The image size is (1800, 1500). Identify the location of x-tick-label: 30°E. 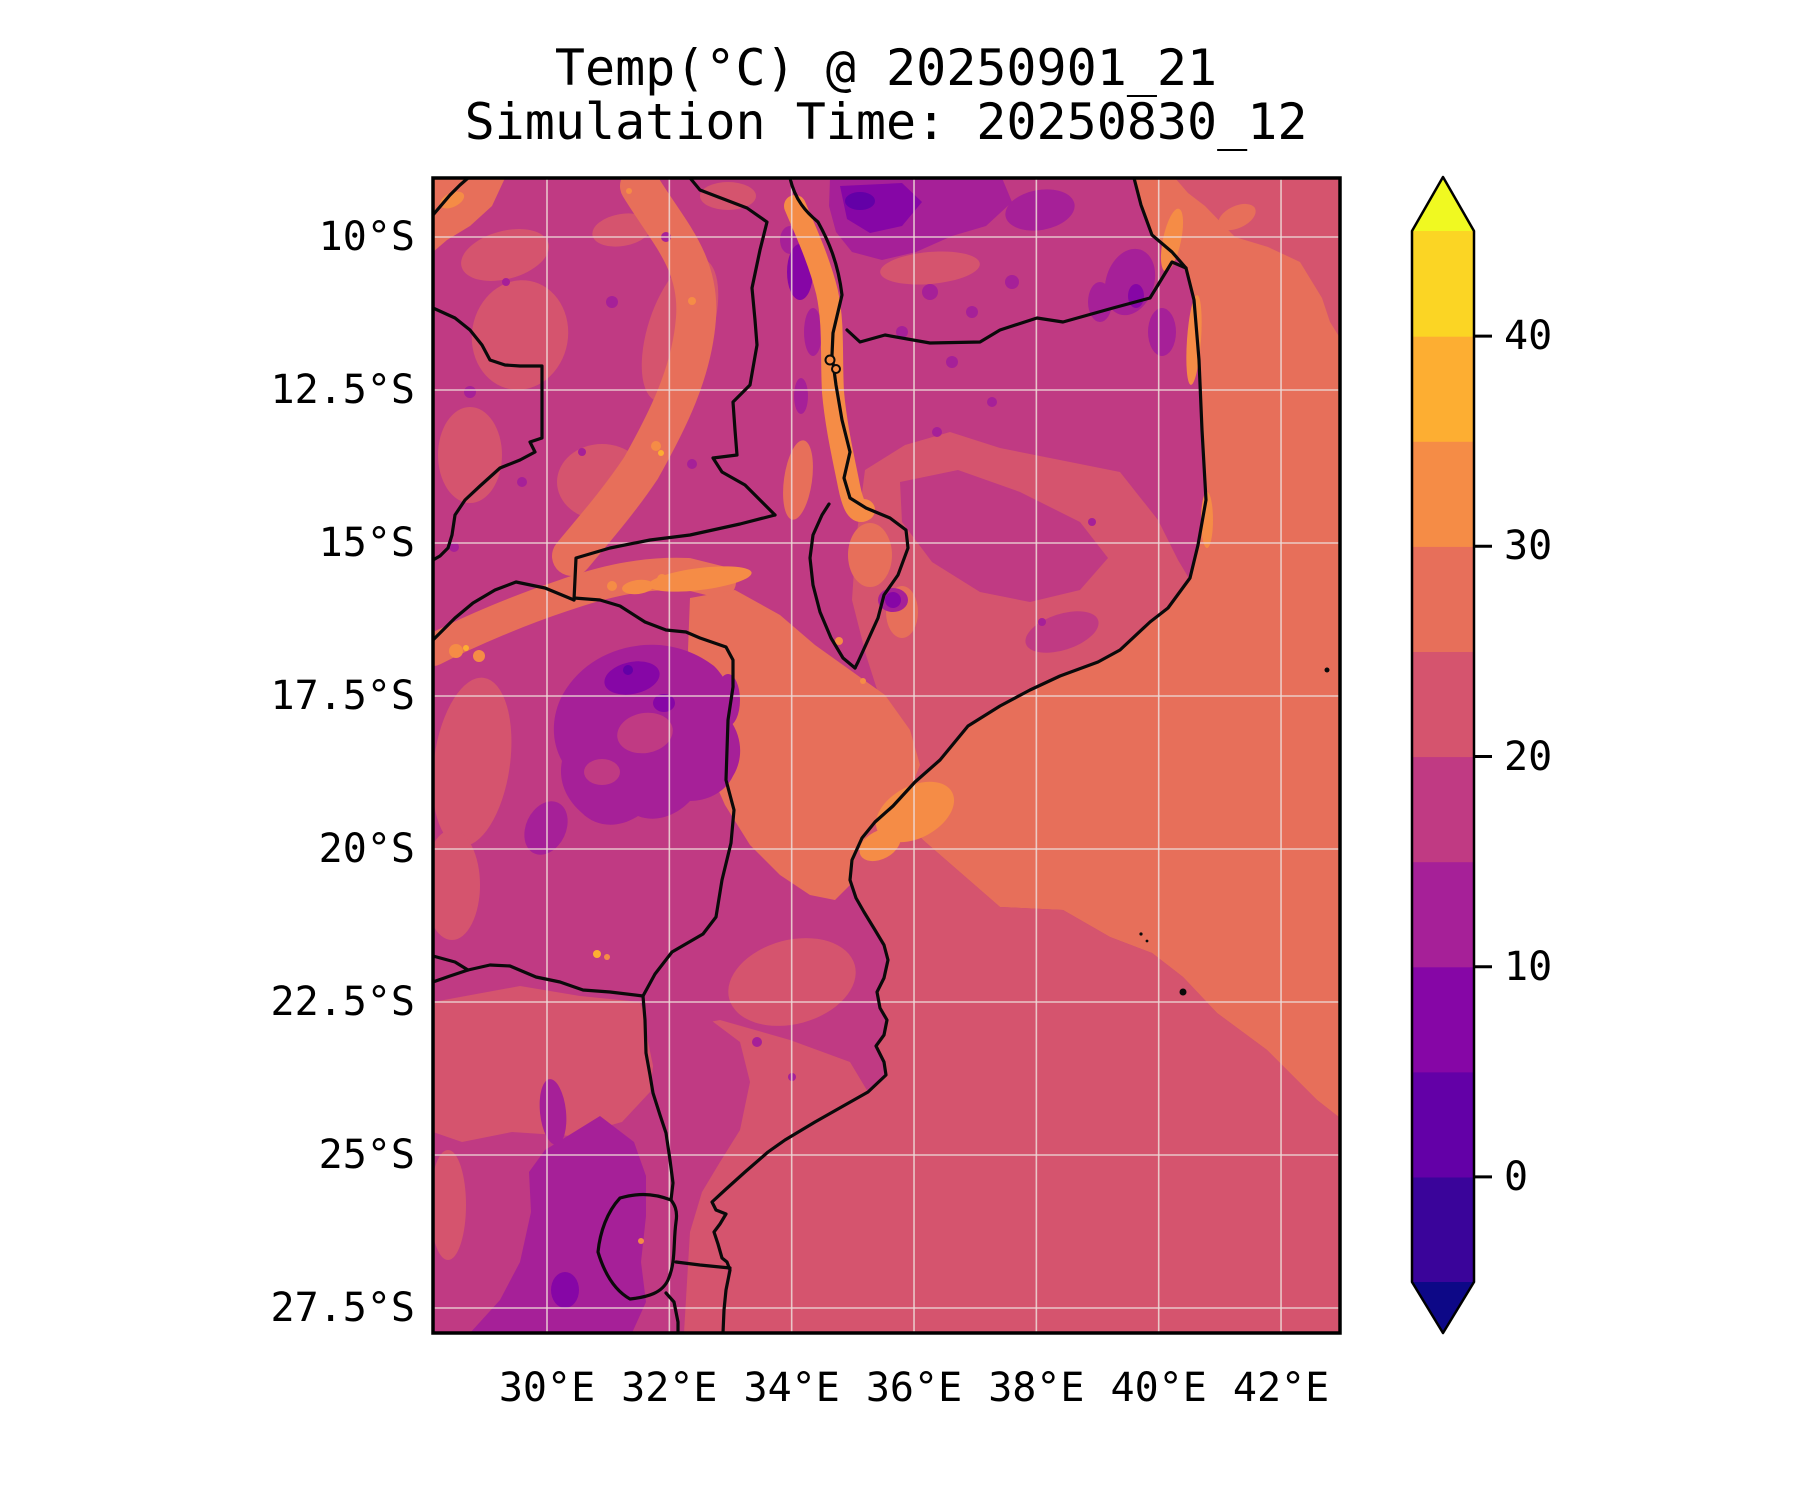
(547, 1388).